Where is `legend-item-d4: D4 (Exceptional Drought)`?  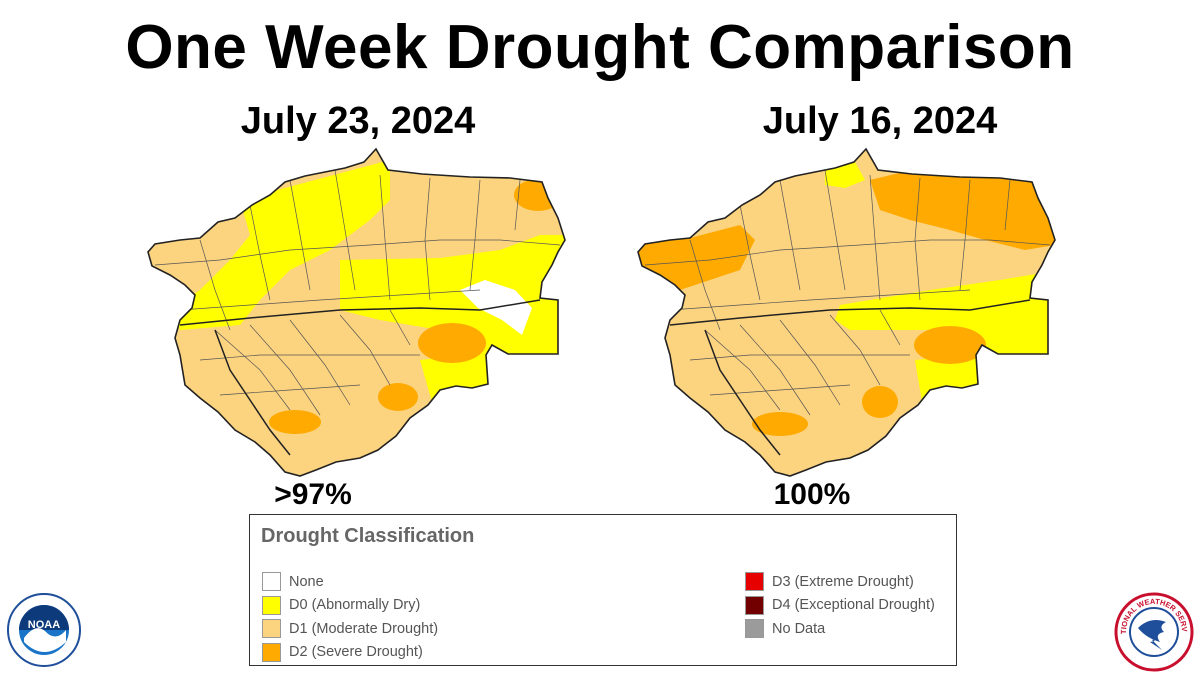
legend-item-d4: D4 (Exceptional Drought) is located at coordinates (840, 606).